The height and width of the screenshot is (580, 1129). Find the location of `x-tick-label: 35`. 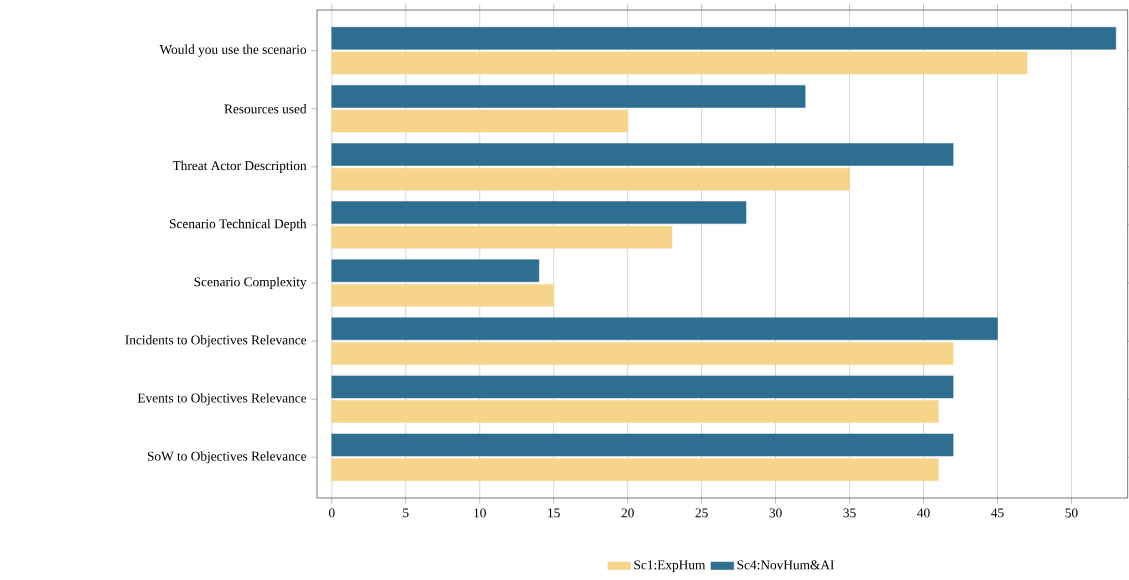

x-tick-label: 35 is located at coordinates (849, 513).